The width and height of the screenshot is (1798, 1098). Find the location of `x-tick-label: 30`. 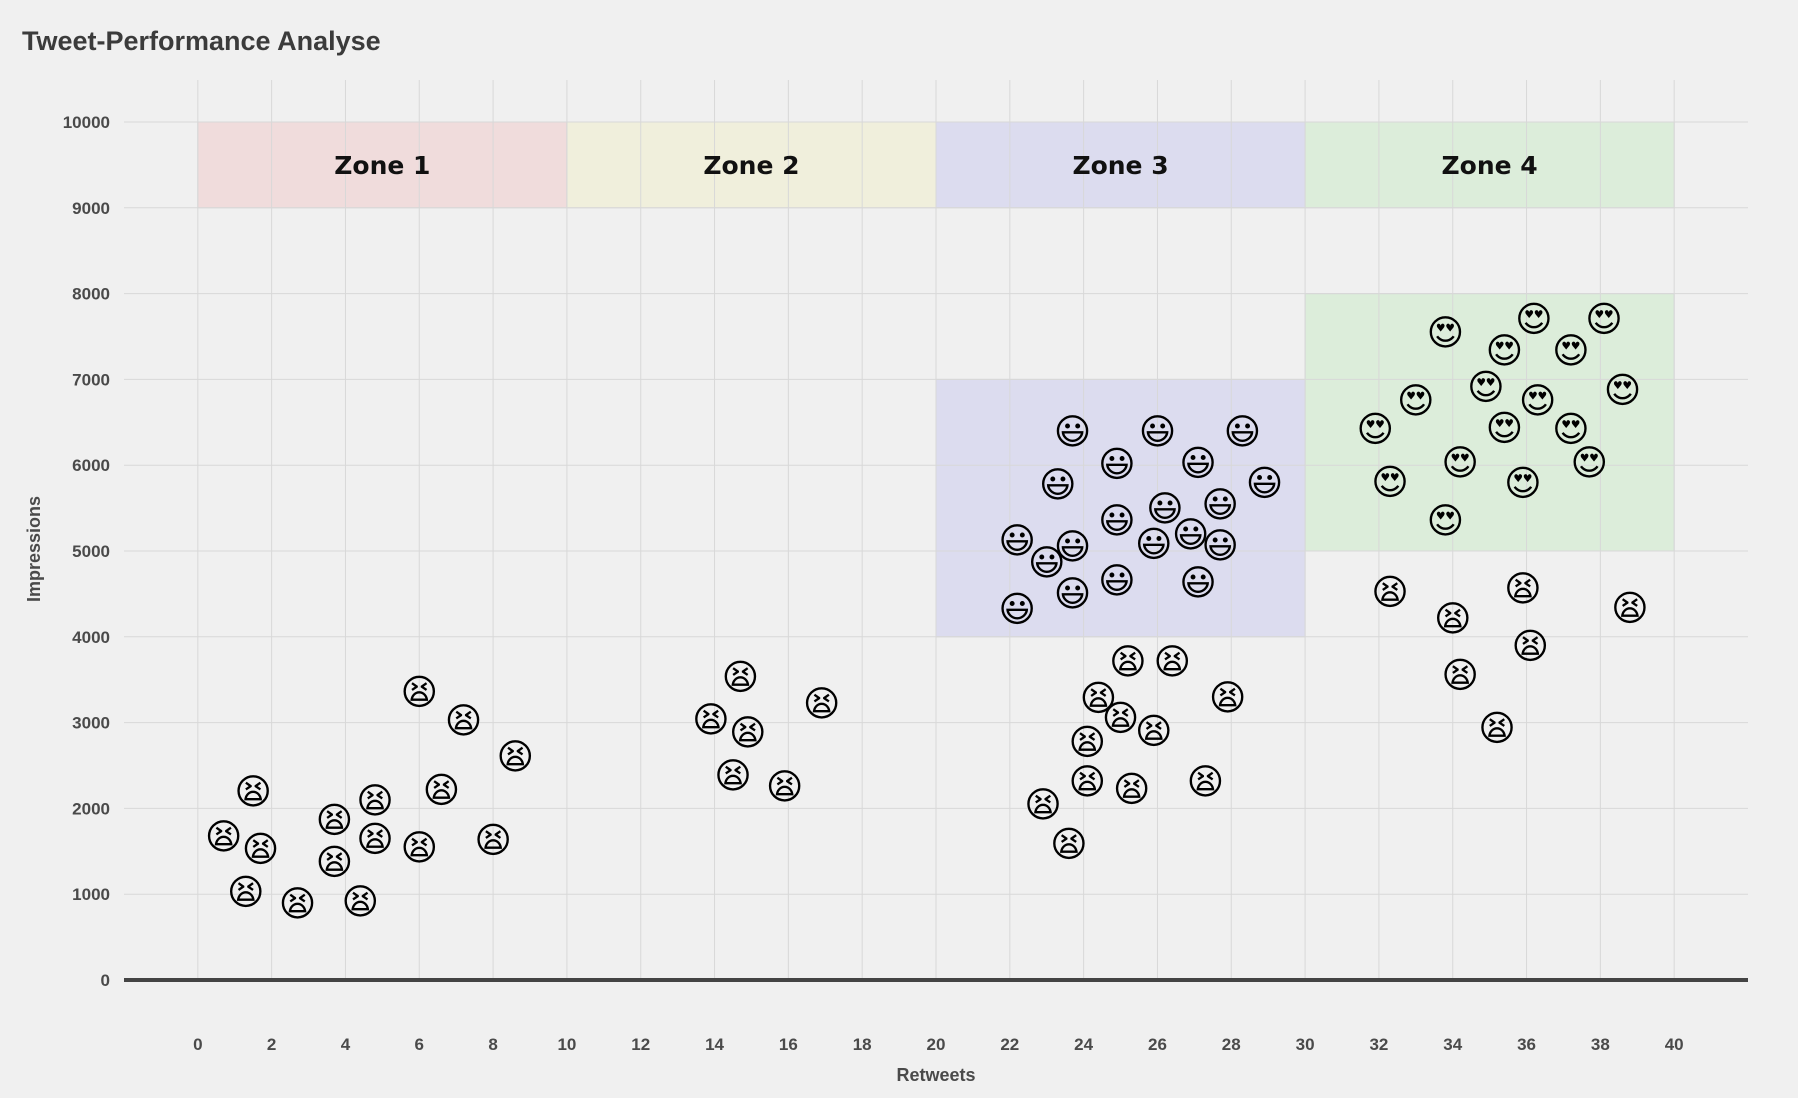

x-tick-label: 30 is located at coordinates (1305, 1044).